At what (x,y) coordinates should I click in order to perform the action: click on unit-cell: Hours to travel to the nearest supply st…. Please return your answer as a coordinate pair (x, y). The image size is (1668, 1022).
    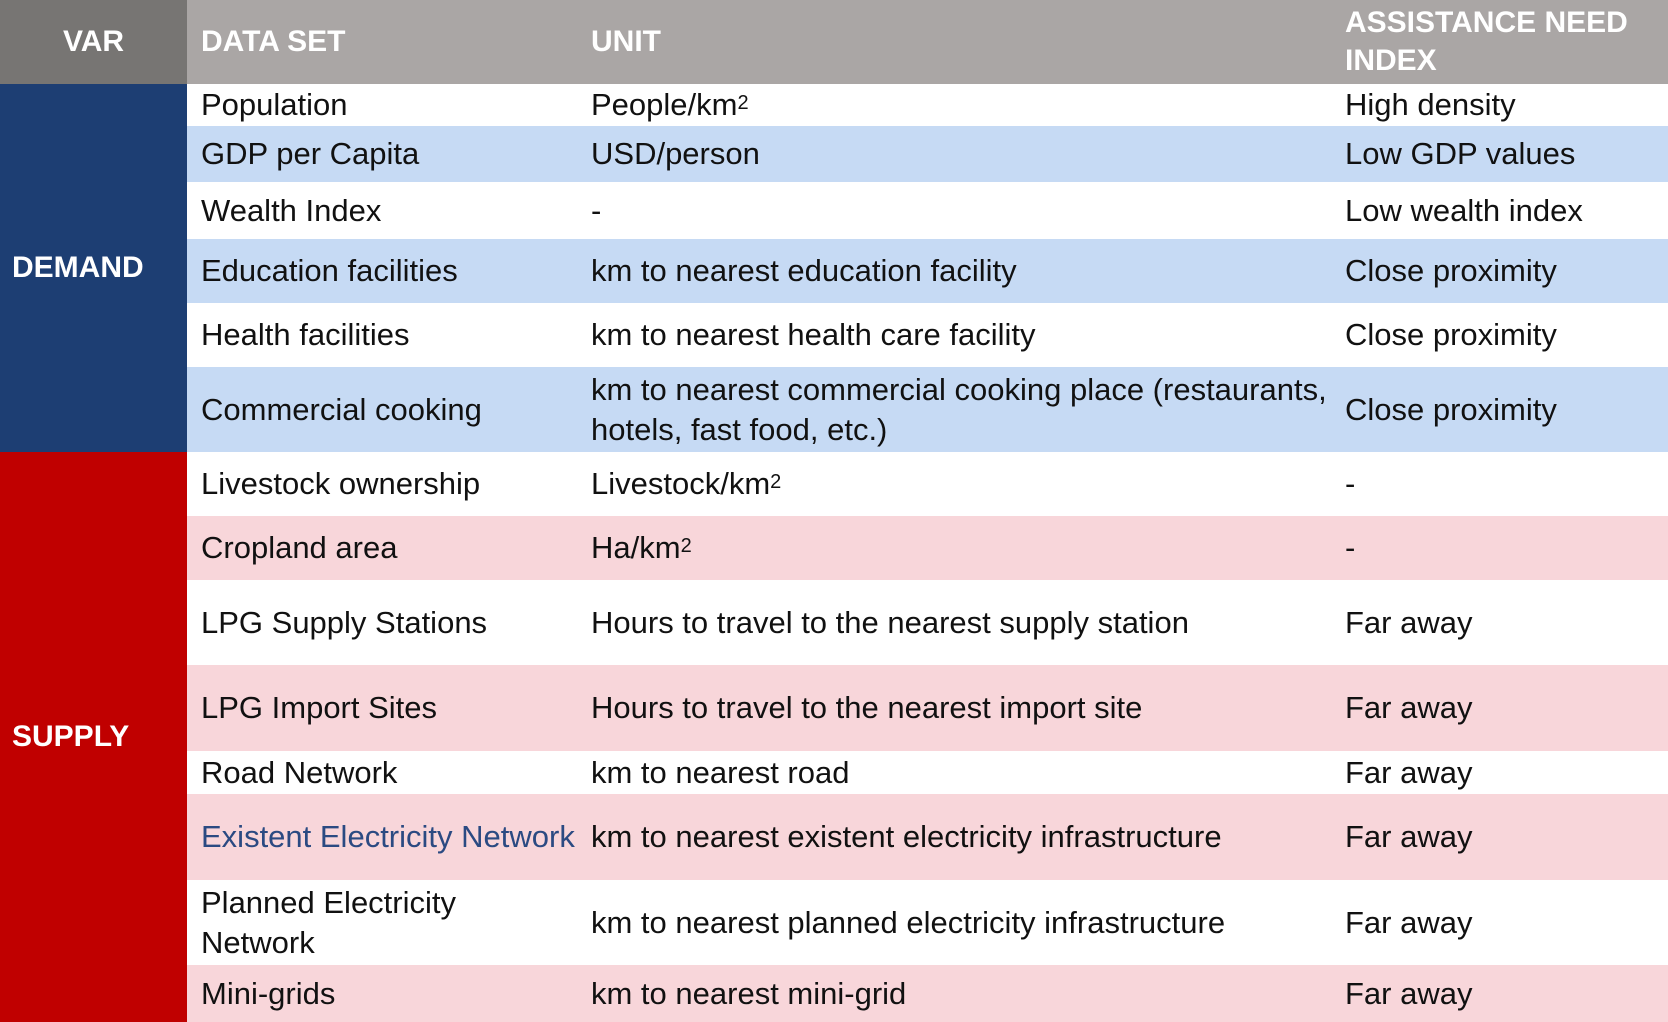
    Looking at the image, I should click on (954, 622).